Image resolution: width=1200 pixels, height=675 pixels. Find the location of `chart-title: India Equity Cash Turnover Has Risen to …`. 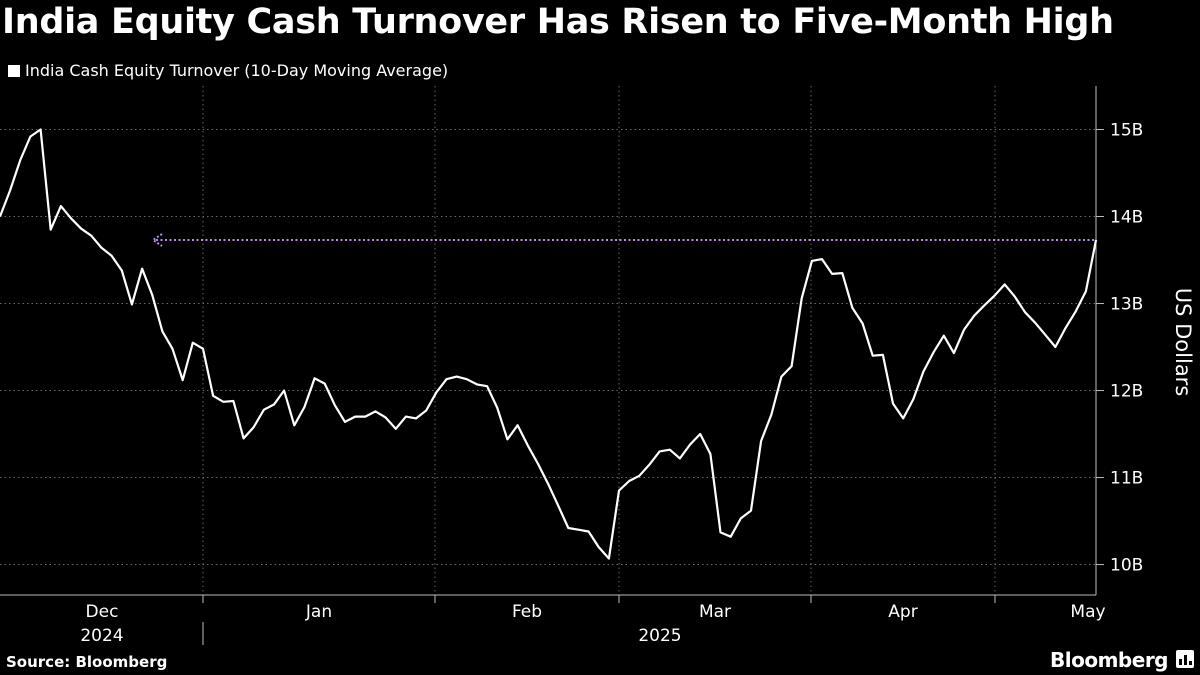

chart-title: India Equity Cash Turnover Has Risen to … is located at coordinates (558, 22).